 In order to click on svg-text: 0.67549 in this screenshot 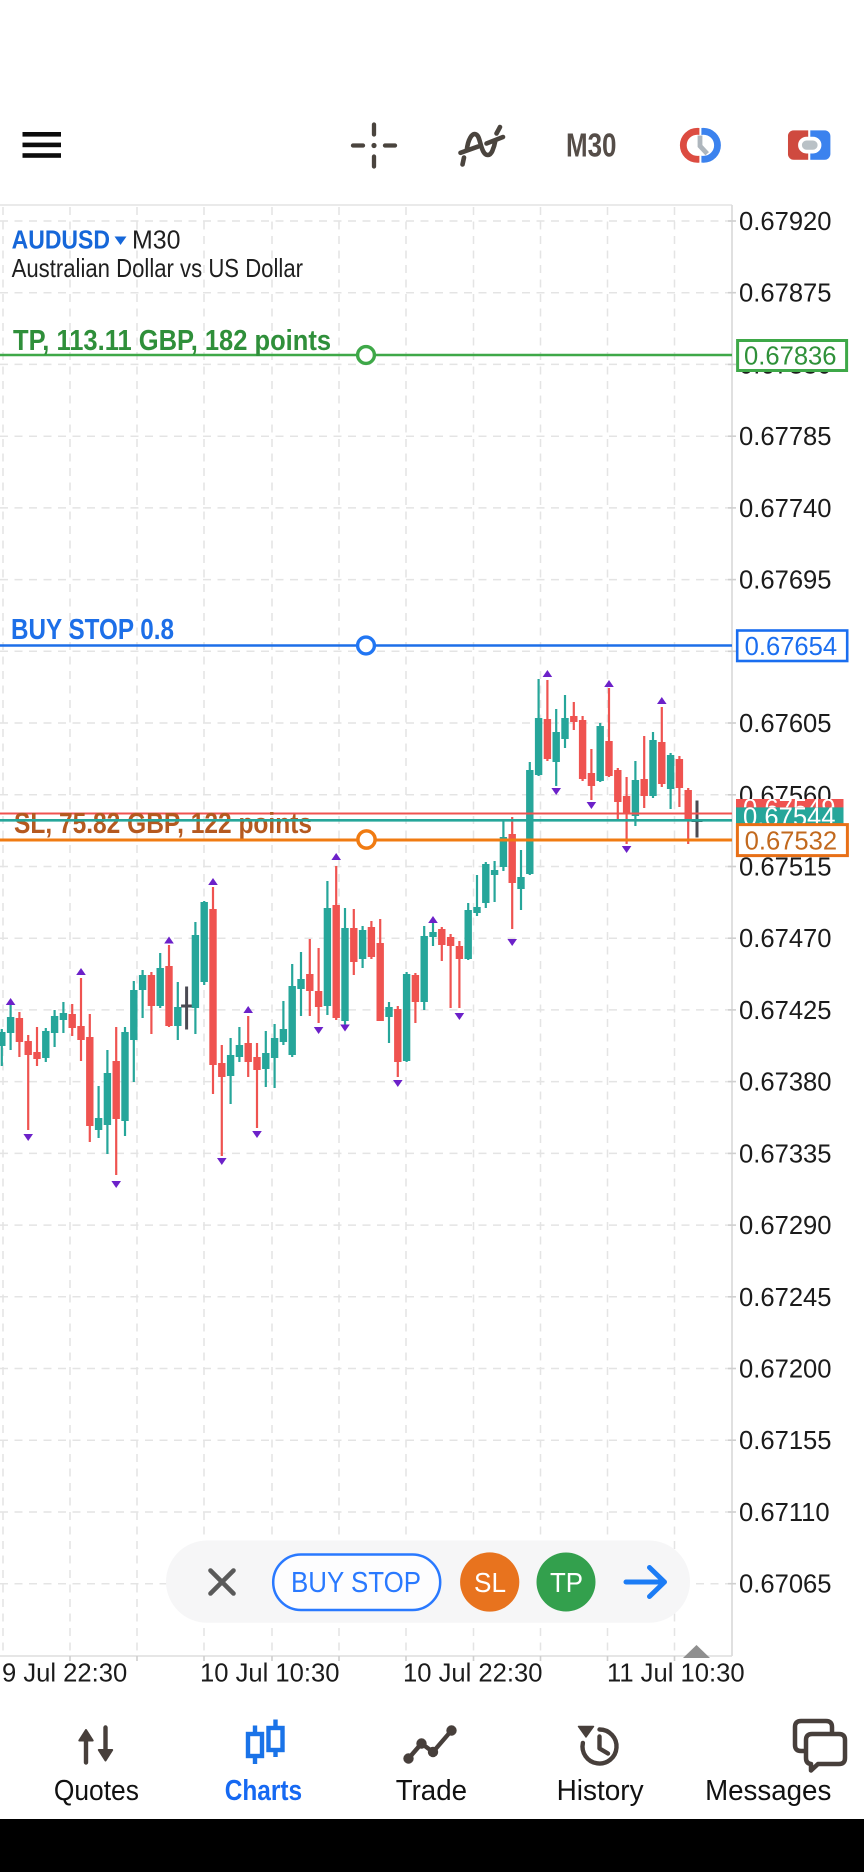, I will do `click(789, 809)`.